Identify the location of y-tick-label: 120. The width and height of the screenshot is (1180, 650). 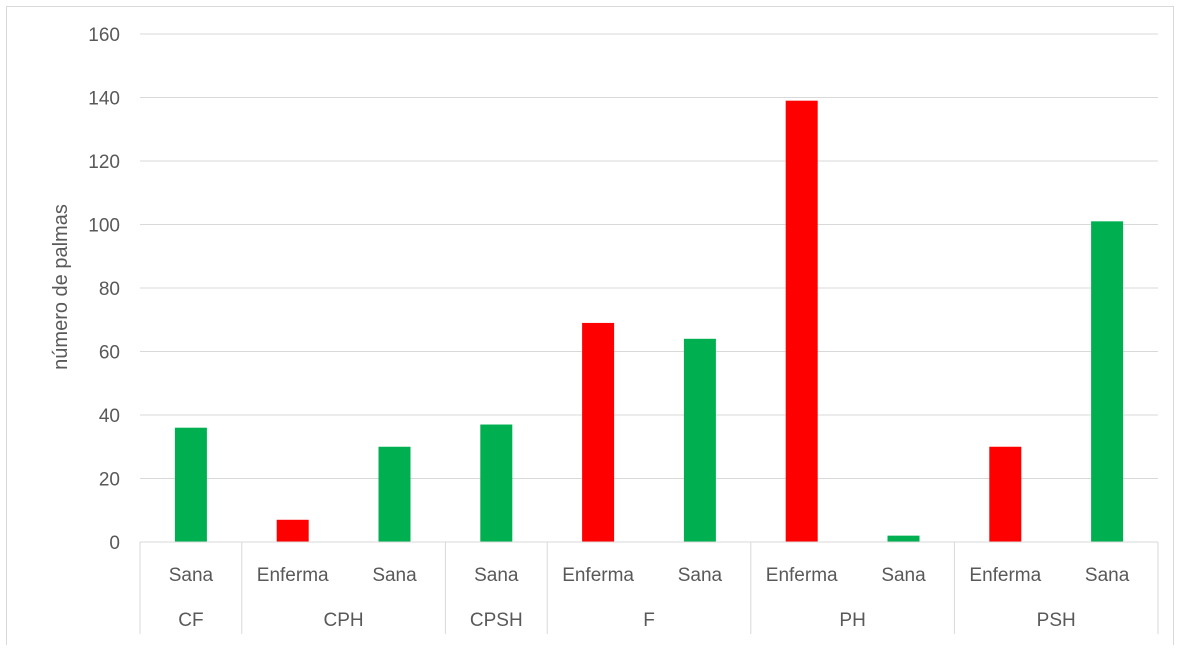
(104, 162).